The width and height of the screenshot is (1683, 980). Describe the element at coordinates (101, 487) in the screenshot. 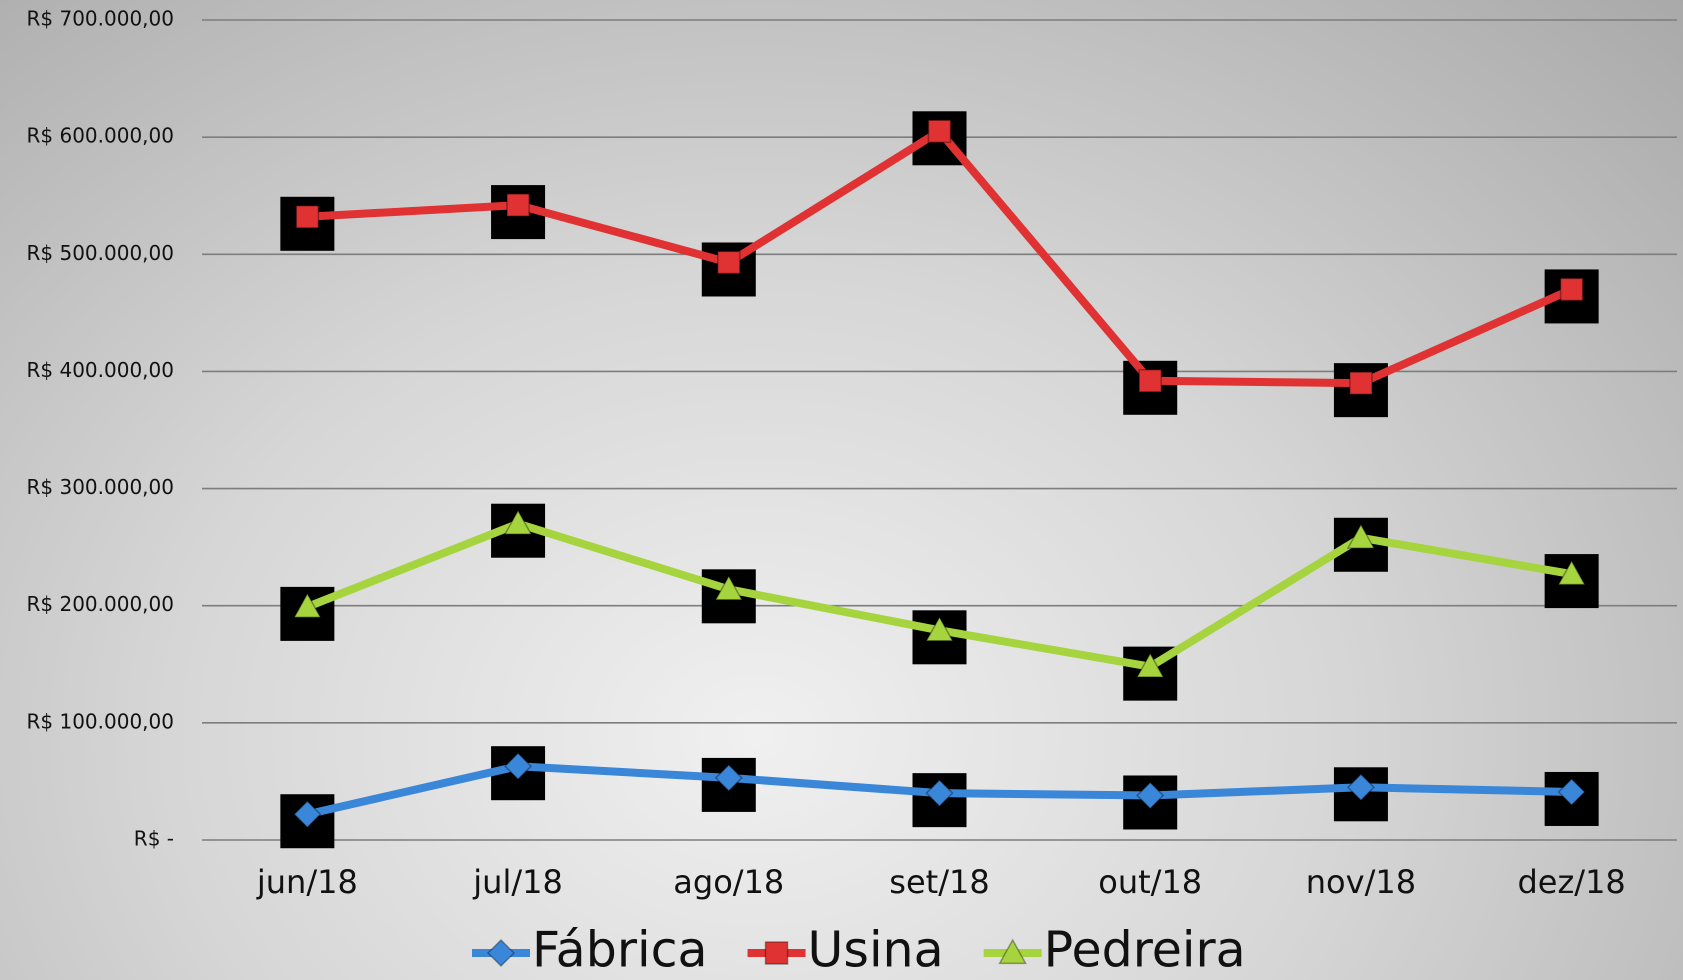

I see `y-tick-label: R$ 300.000,00` at that location.